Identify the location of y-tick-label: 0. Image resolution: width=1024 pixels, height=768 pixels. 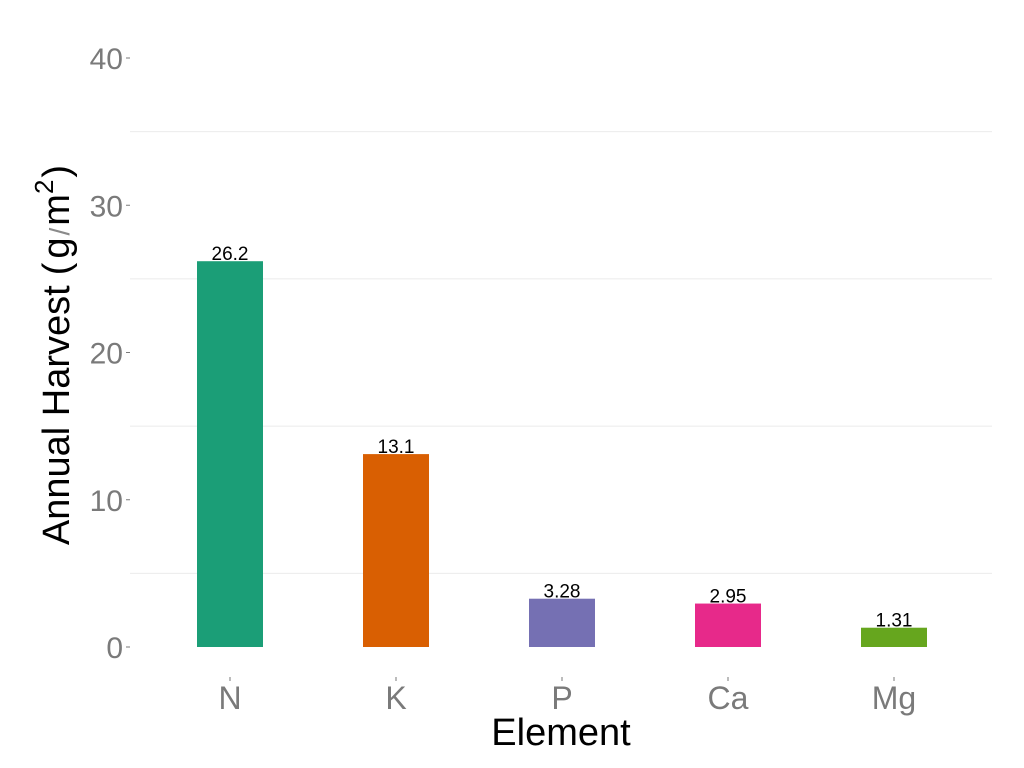
(114, 648).